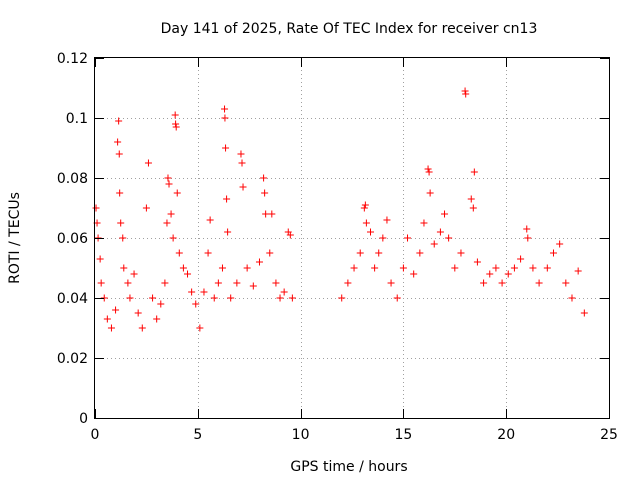 The height and width of the screenshot is (480, 640). Describe the element at coordinates (72, 299) in the screenshot. I see `y-tick-label: 0.04` at that location.